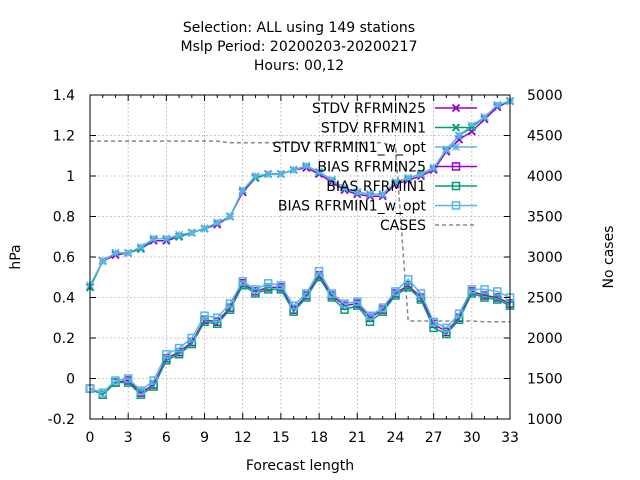  I want to click on y2-axis-label: No cases, so click(609, 257).